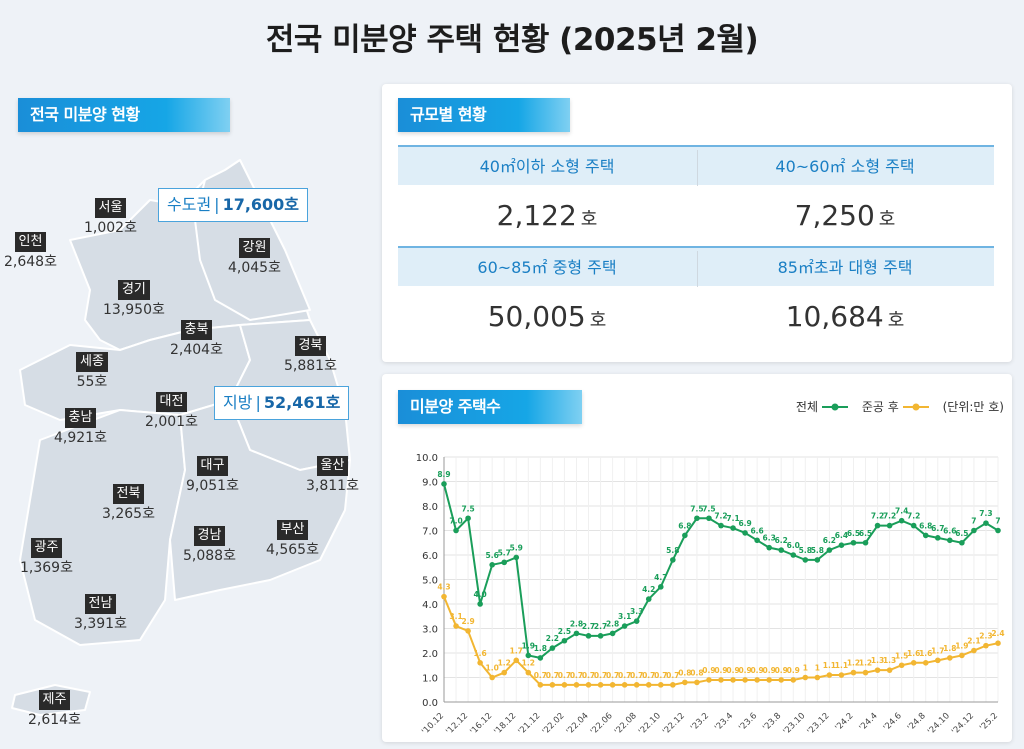 The image size is (1024, 749). I want to click on scale-value-medium: 50,005, so click(536, 316).